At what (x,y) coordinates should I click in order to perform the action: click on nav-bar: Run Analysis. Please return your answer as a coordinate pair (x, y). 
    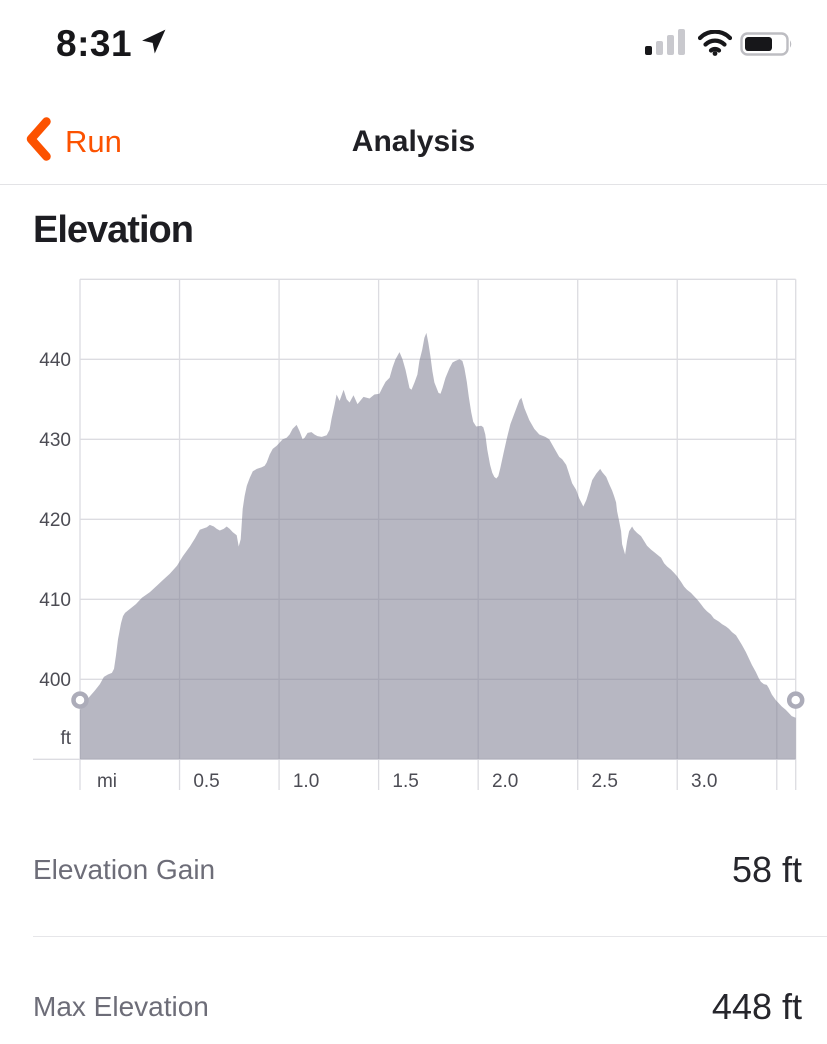
    Looking at the image, I should click on (413, 141).